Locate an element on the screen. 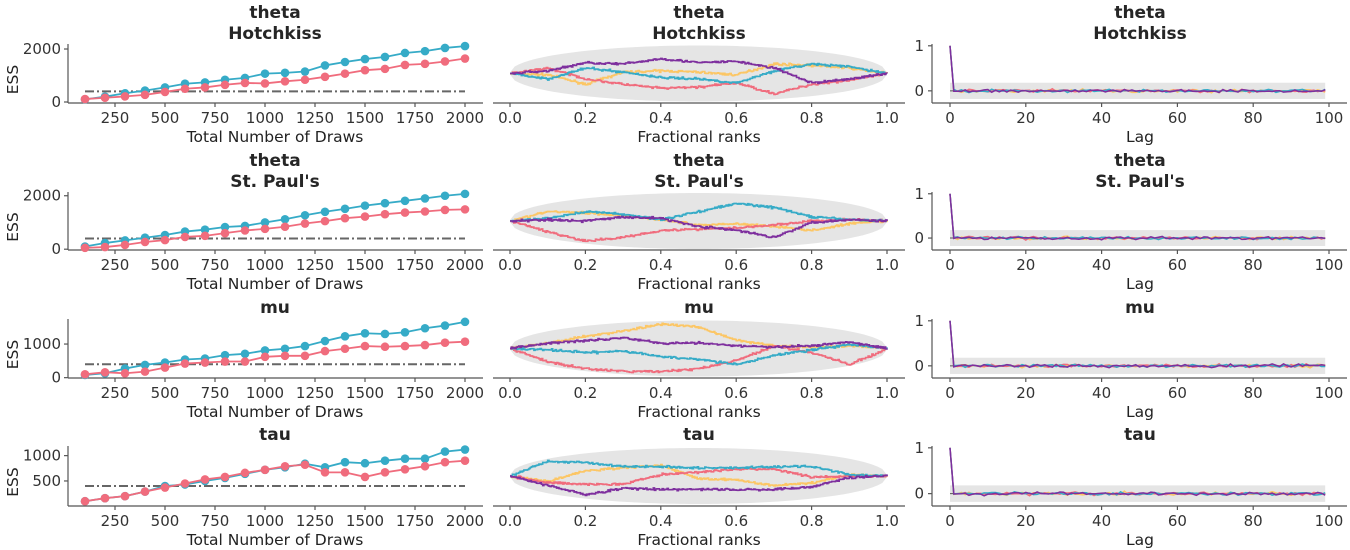 The height and width of the screenshot is (550, 1350). uniformity-band is located at coordinates (698, 348).